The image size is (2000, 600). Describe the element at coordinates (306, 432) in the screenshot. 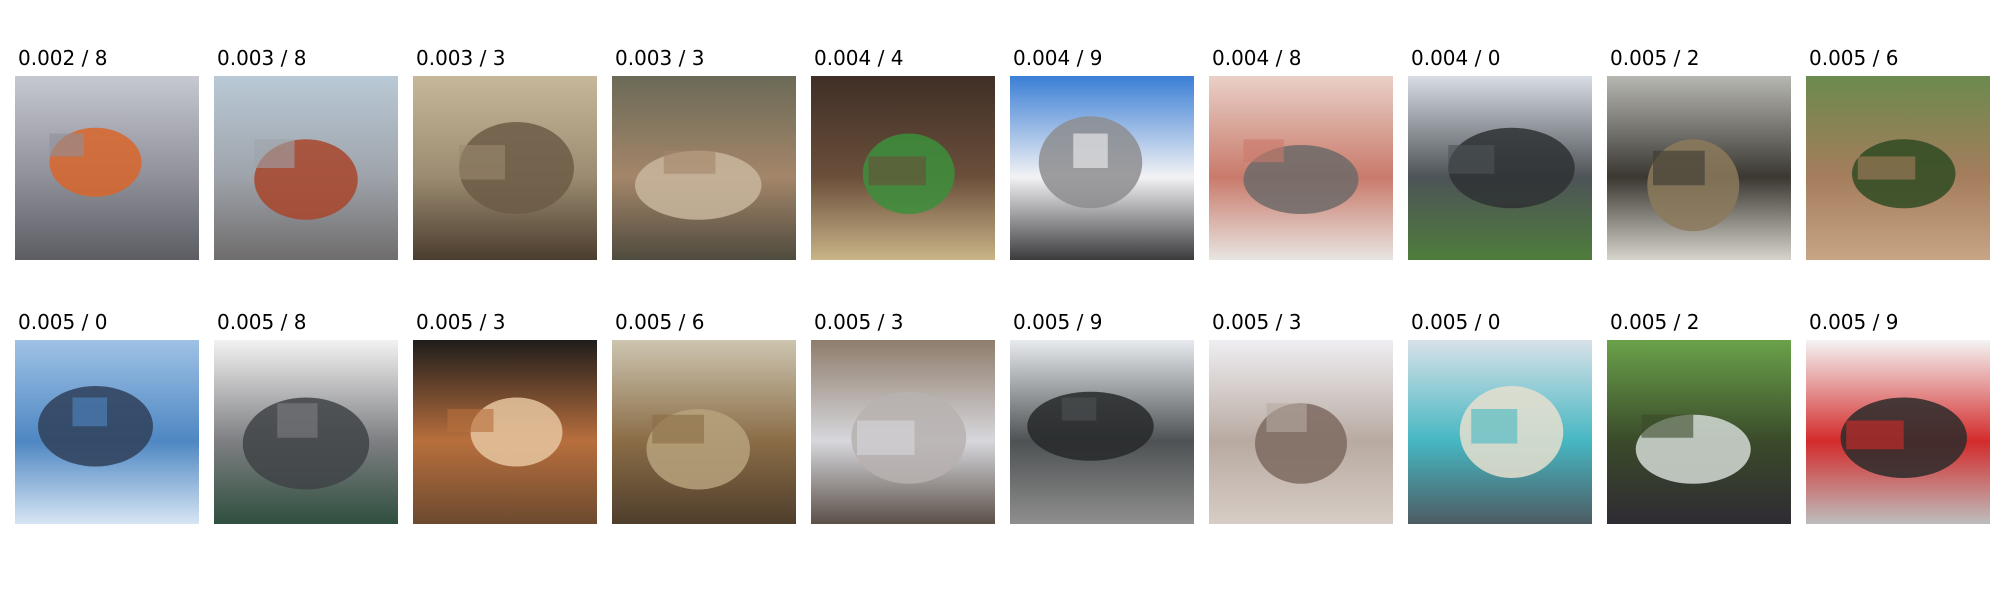

I see `thumbnail-image-ship` at that location.